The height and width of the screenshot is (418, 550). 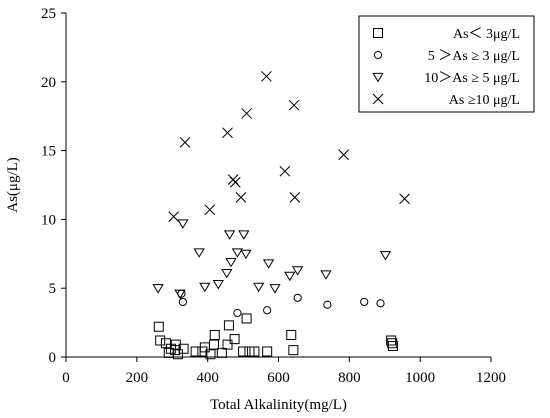 What do you see at coordinates (48, 220) in the screenshot?
I see `y-tick-label: 10` at bounding box center [48, 220].